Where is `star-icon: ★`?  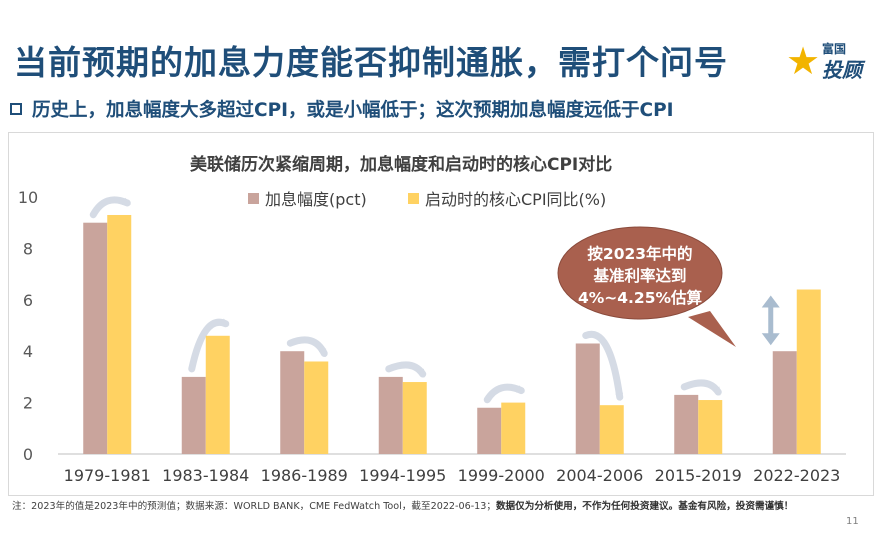
star-icon: ★ is located at coordinates (803, 61).